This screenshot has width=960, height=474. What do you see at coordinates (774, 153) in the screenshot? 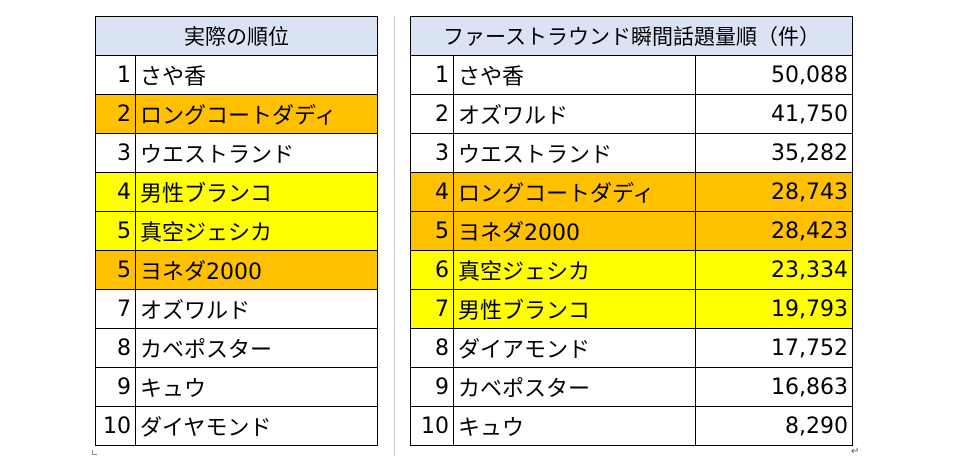
I see `buzz-count-cell: 35,282` at bounding box center [774, 153].